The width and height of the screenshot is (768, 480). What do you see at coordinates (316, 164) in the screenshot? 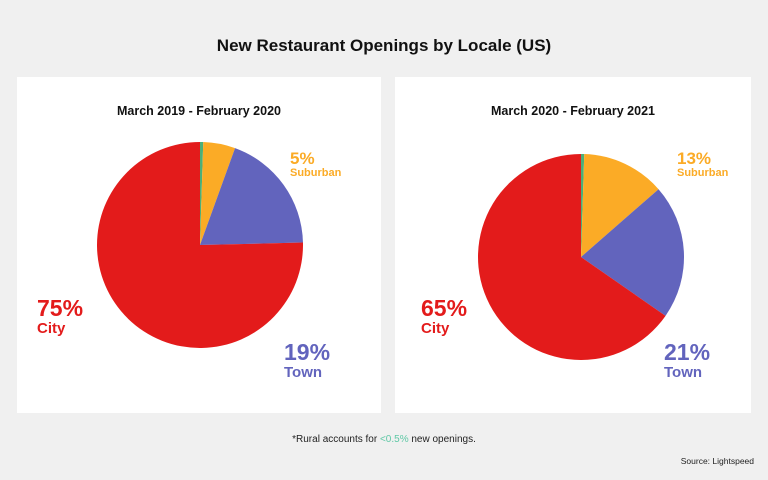
I see `label-suburban-2019: 5% Suburban` at bounding box center [316, 164].